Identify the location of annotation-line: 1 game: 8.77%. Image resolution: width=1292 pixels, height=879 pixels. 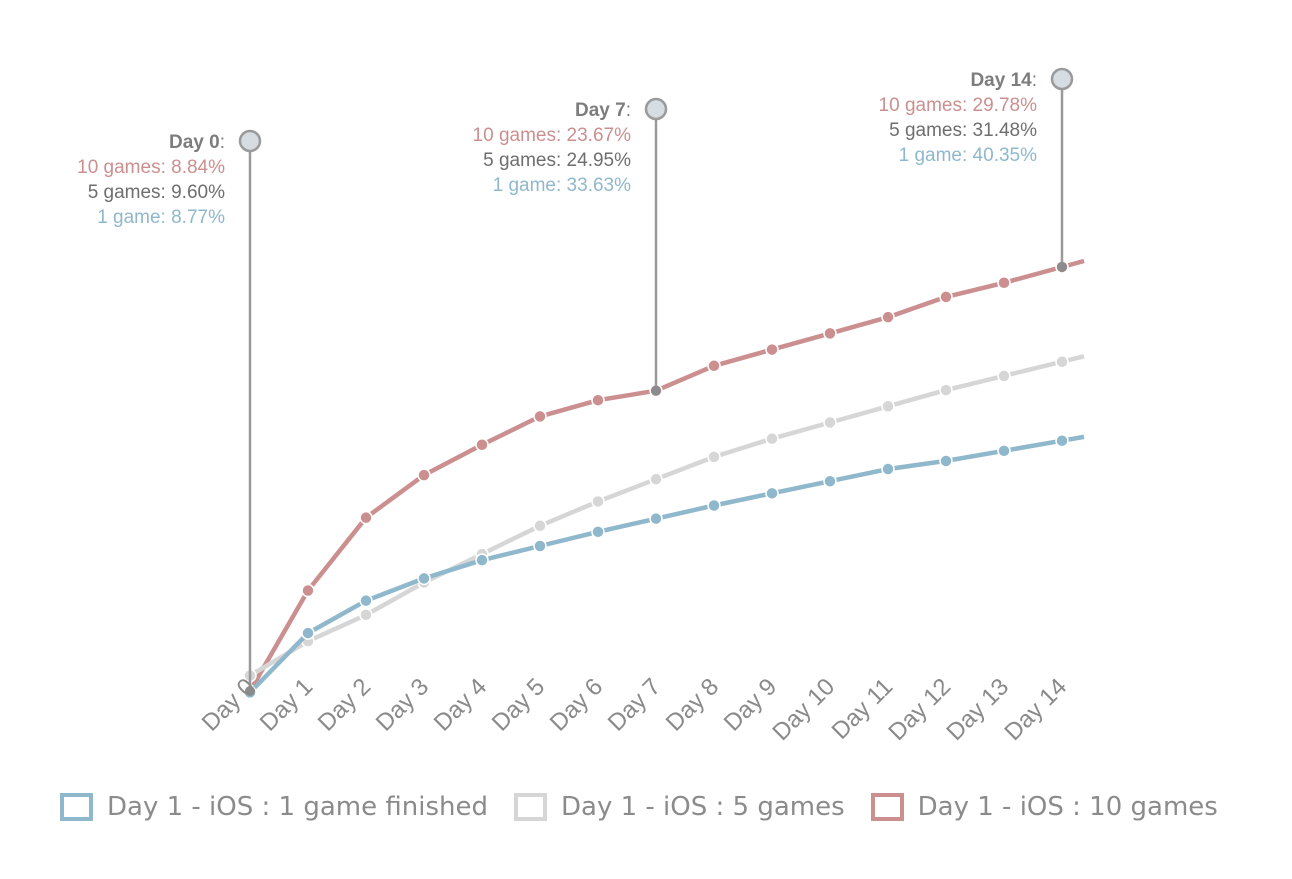
(161, 217).